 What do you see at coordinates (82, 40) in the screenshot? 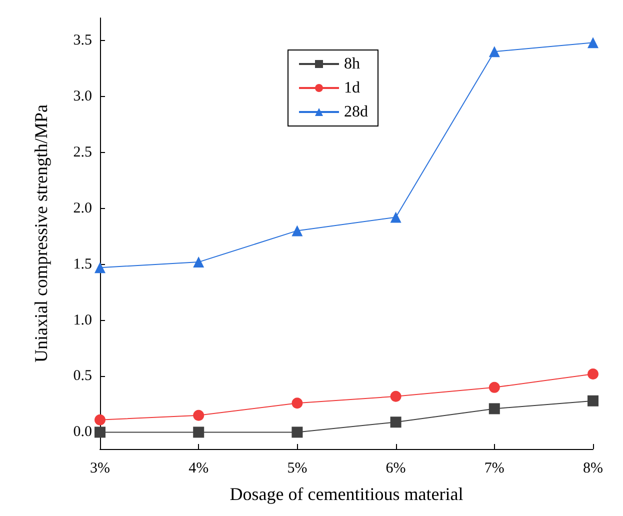
I see `y-tick-label: 3.5` at bounding box center [82, 40].